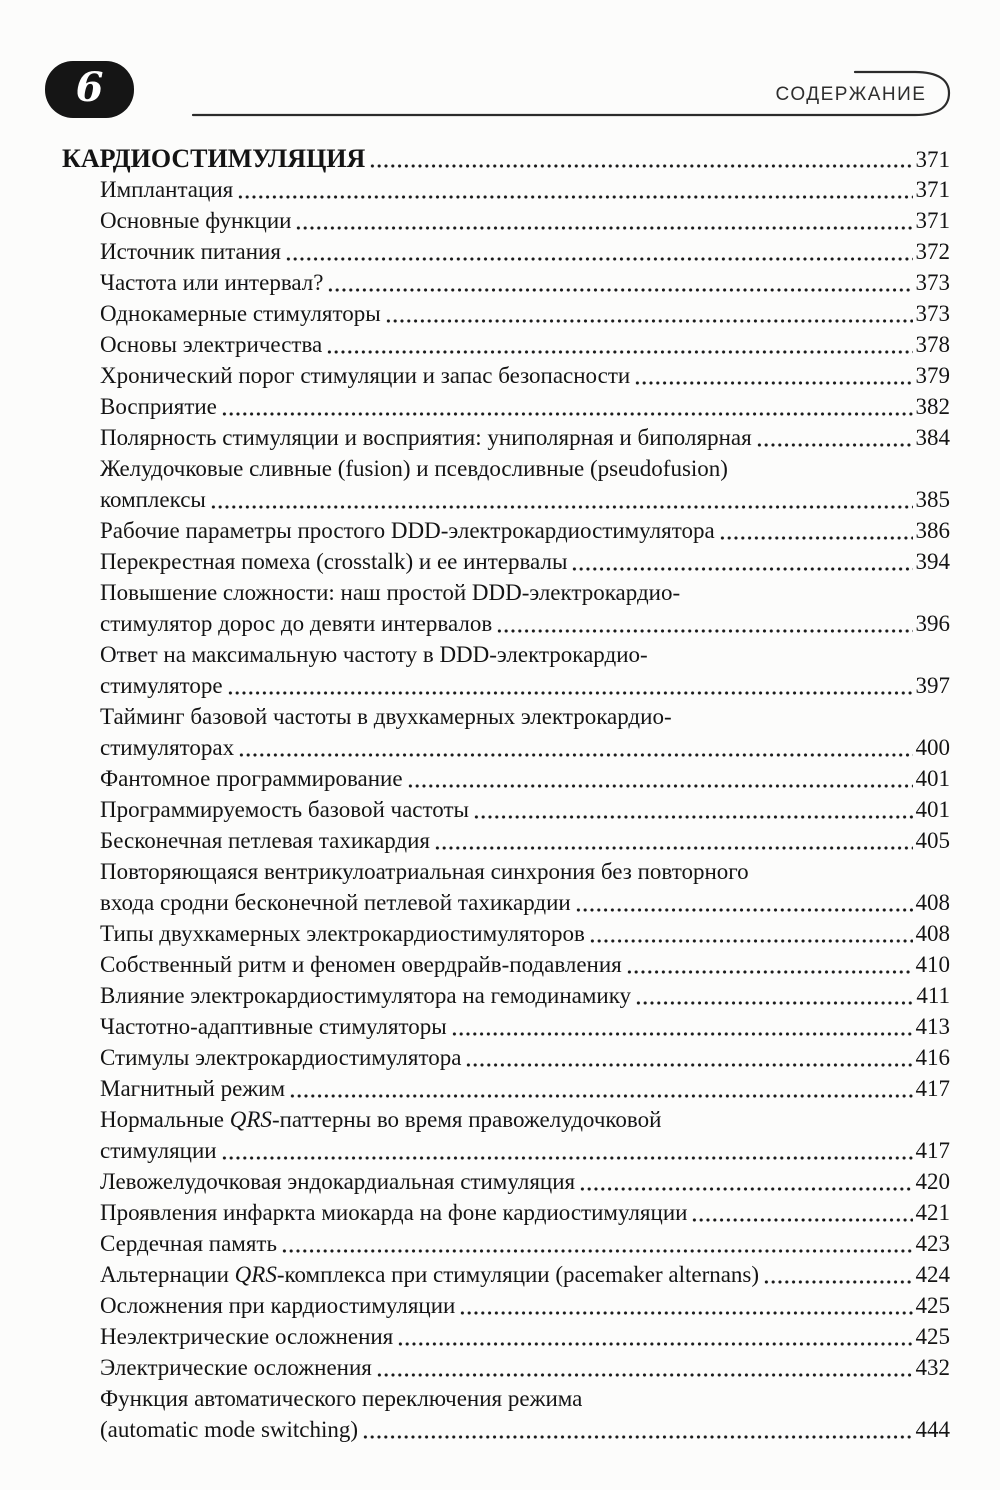 The width and height of the screenshot is (1000, 1490). I want to click on toc-page-number: 396, so click(933, 623).